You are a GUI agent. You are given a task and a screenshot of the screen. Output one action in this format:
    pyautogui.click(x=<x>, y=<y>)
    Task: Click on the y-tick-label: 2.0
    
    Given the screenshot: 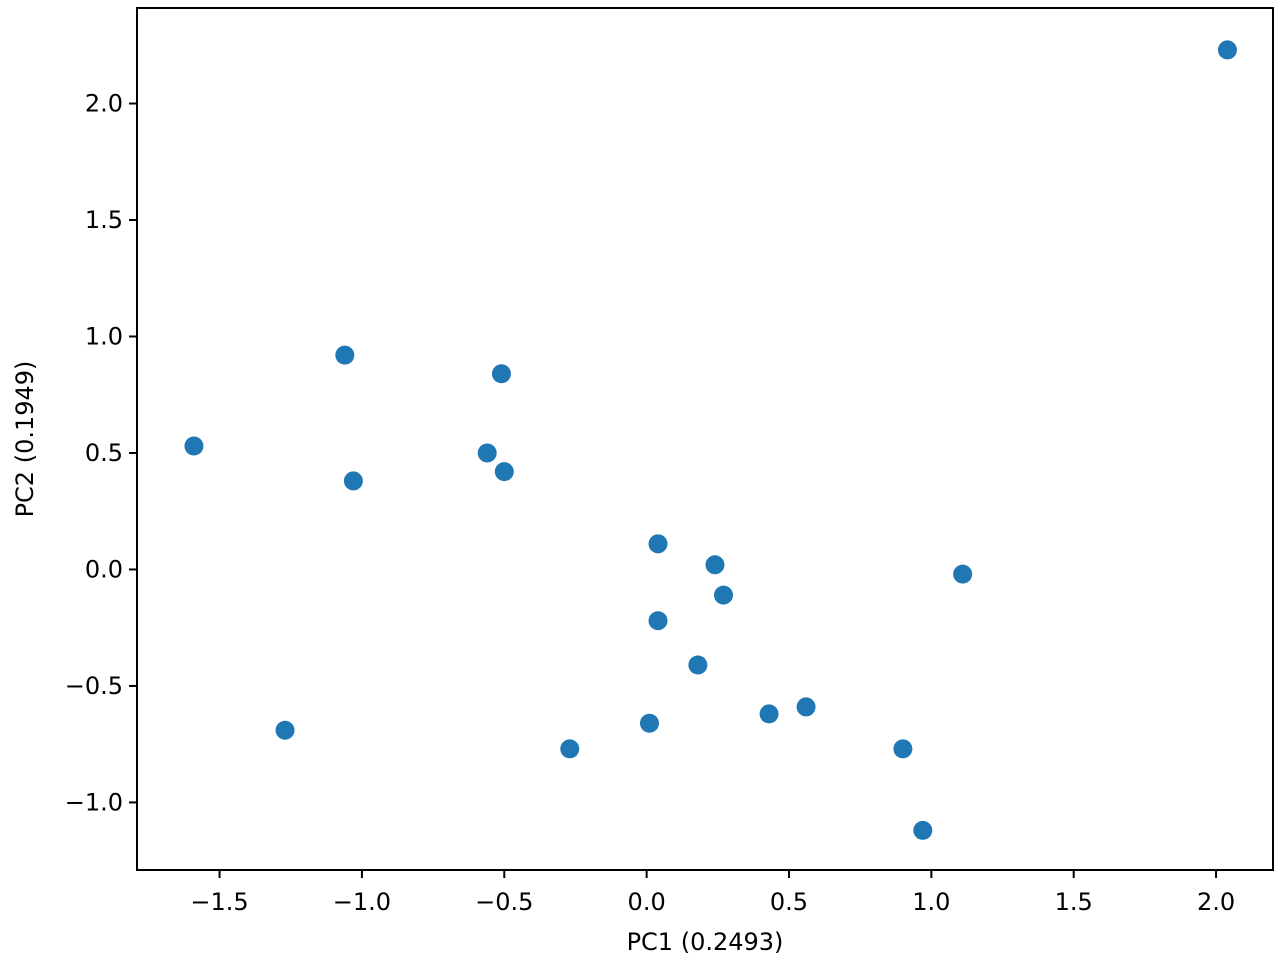 What is the action you would take?
    pyautogui.click(x=104, y=104)
    